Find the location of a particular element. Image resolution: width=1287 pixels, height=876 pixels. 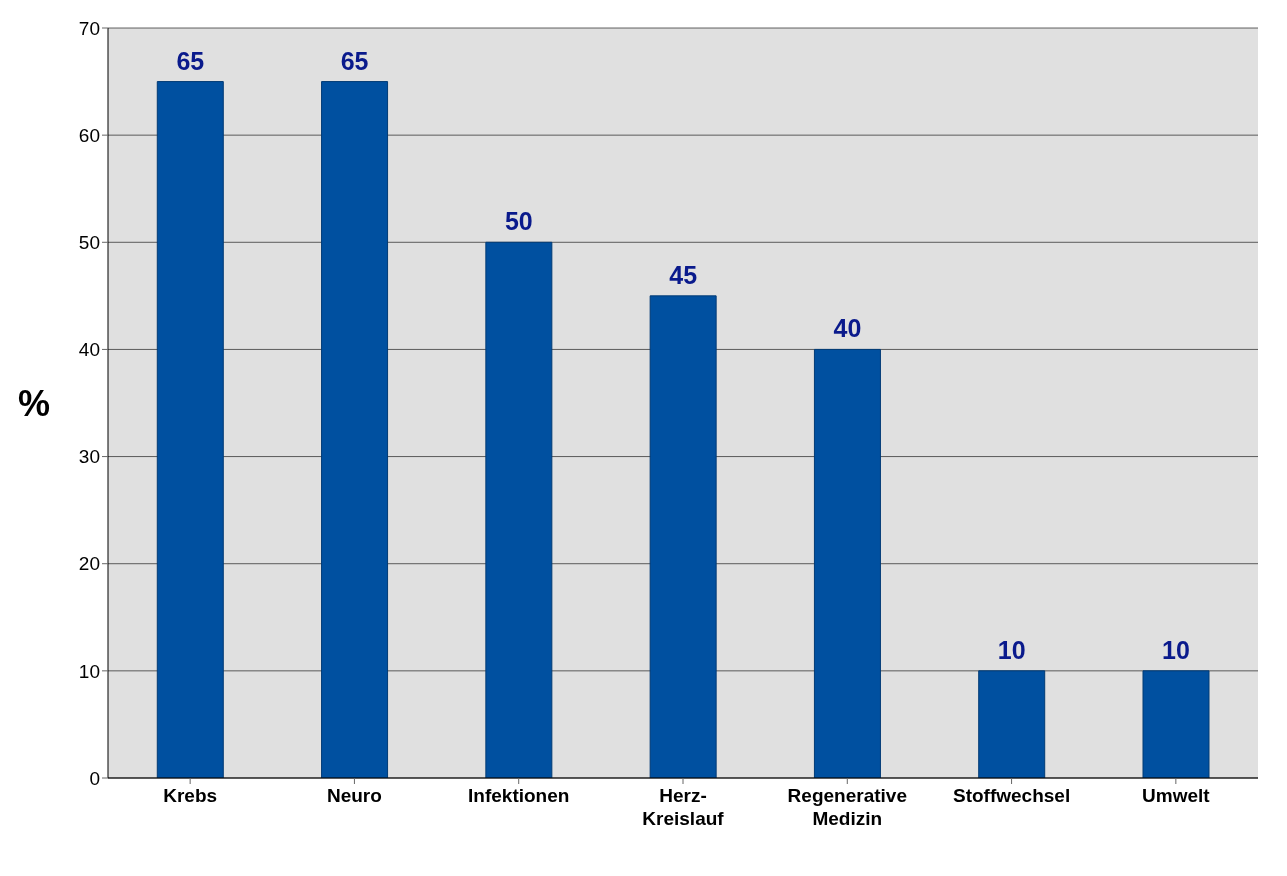

x-tick-label: Neuro is located at coordinates (354, 795).